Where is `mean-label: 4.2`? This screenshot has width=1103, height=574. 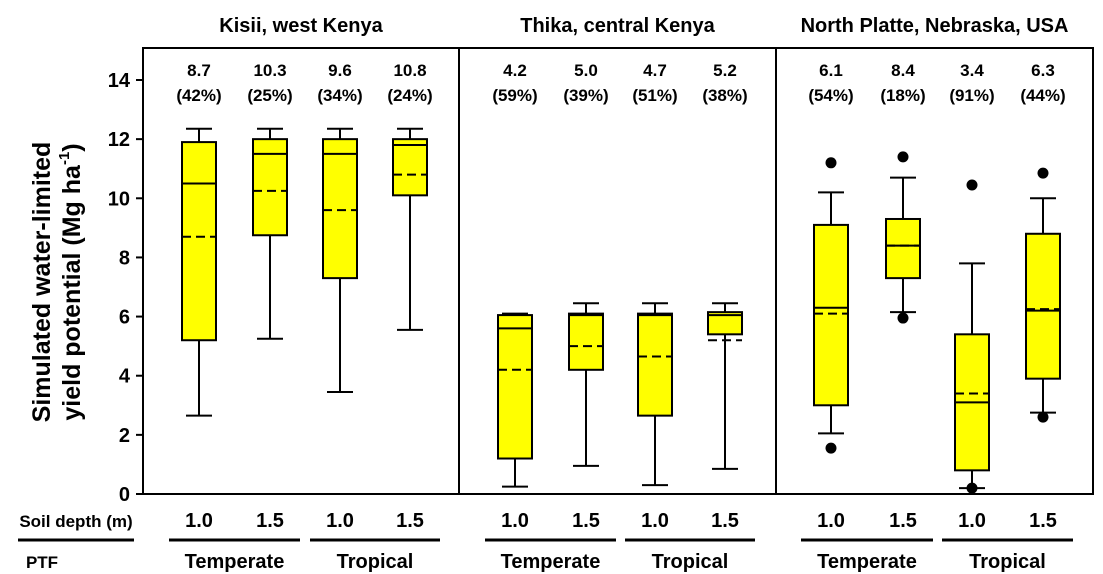
mean-label: 4.2 is located at coordinates (515, 70).